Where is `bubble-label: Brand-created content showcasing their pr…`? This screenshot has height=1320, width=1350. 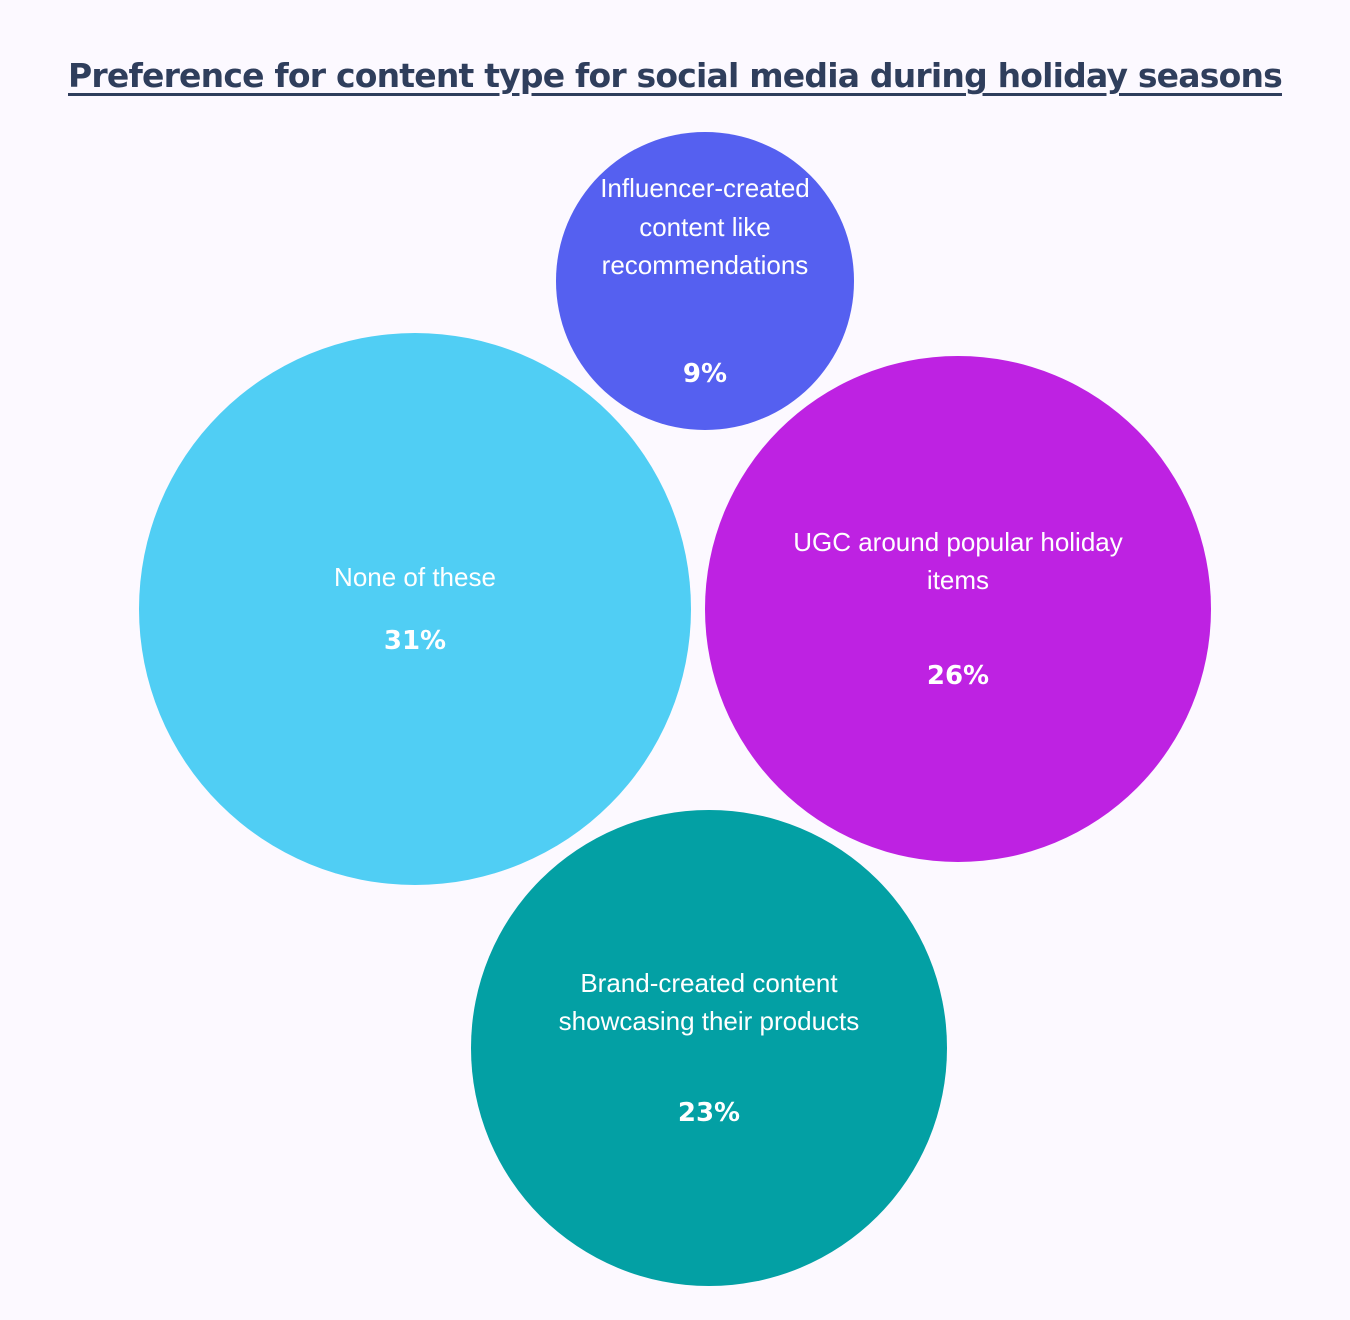 bubble-label: Brand-created content showcasing their pr… is located at coordinates (708, 1002).